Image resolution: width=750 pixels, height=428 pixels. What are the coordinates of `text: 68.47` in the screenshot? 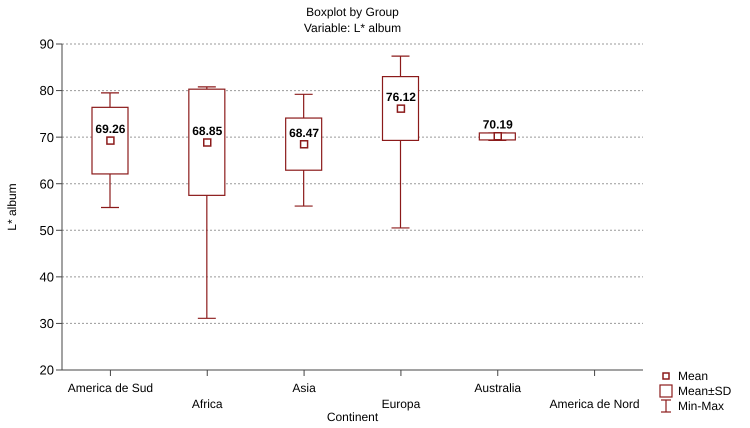 It's located at (304, 133).